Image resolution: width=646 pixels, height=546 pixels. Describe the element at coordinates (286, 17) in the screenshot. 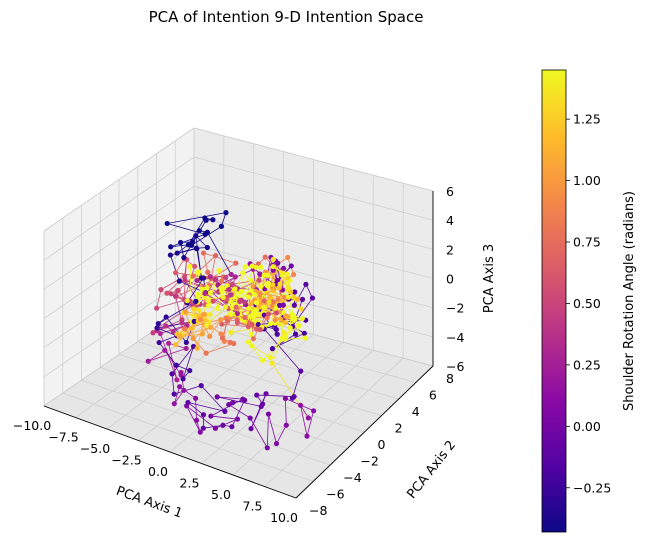

I see `chart-title: PCA of Intention 9-D Intention Space` at that location.